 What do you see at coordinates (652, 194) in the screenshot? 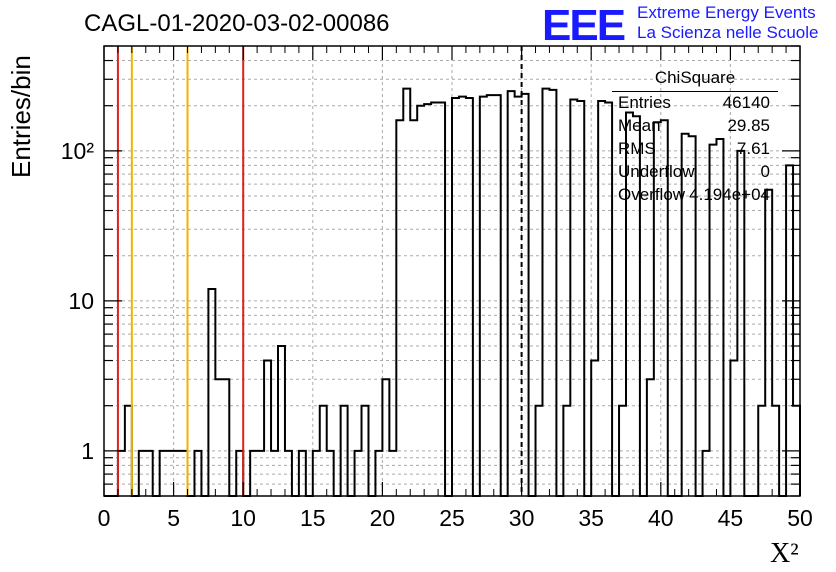
I see `stat-label: Overflow` at bounding box center [652, 194].